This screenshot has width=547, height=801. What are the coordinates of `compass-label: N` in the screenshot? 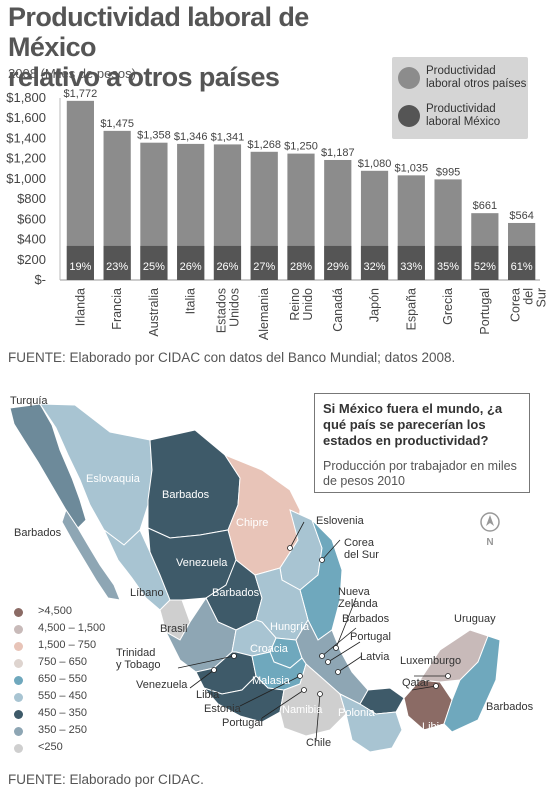 It's located at (489, 542).